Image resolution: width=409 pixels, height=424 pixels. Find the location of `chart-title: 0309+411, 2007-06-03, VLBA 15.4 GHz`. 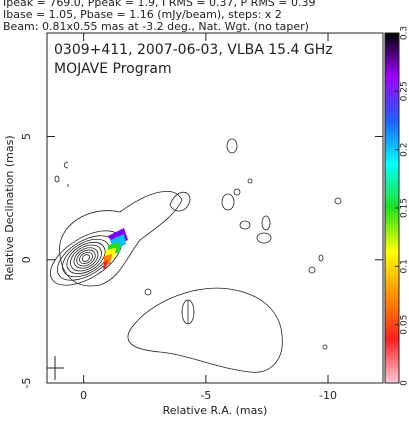

chart-title: 0309+411, 2007-06-03, VLBA 15.4 GHz is located at coordinates (193, 50).